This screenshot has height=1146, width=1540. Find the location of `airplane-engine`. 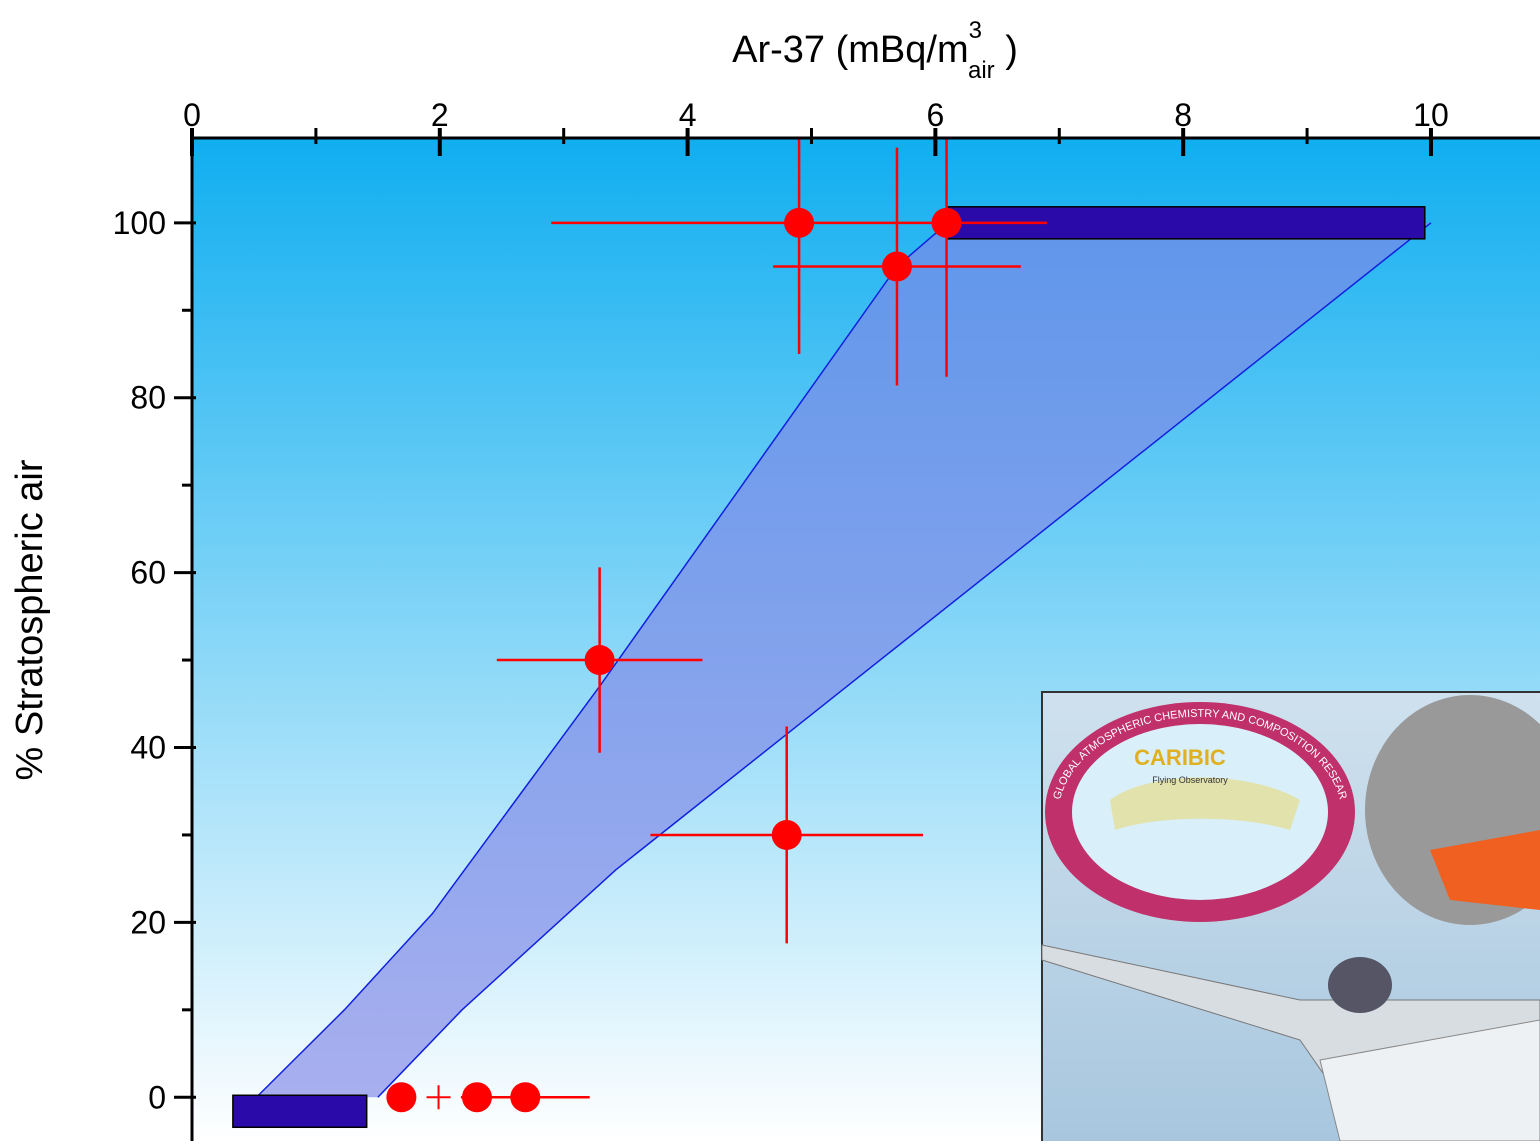

airplane-engine is located at coordinates (1360, 985).